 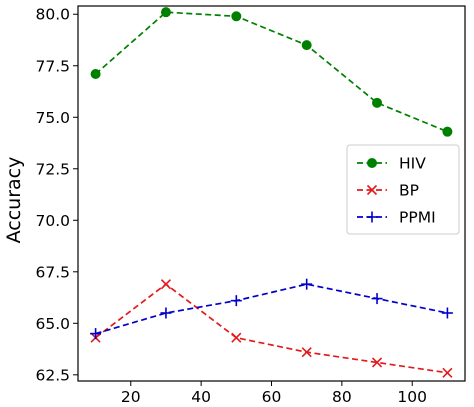 What do you see at coordinates (52, 15) in the screenshot?
I see `y-tick-label: 80.0` at bounding box center [52, 15].